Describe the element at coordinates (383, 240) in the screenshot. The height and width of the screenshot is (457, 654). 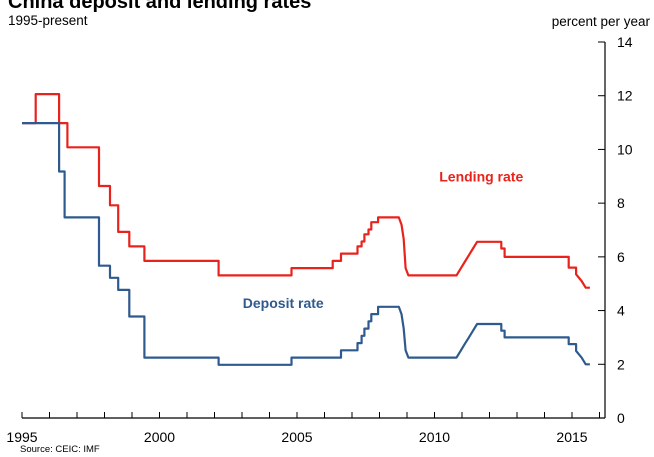
I see `chart-series-labels: Lending rate Deposit rate` at that location.